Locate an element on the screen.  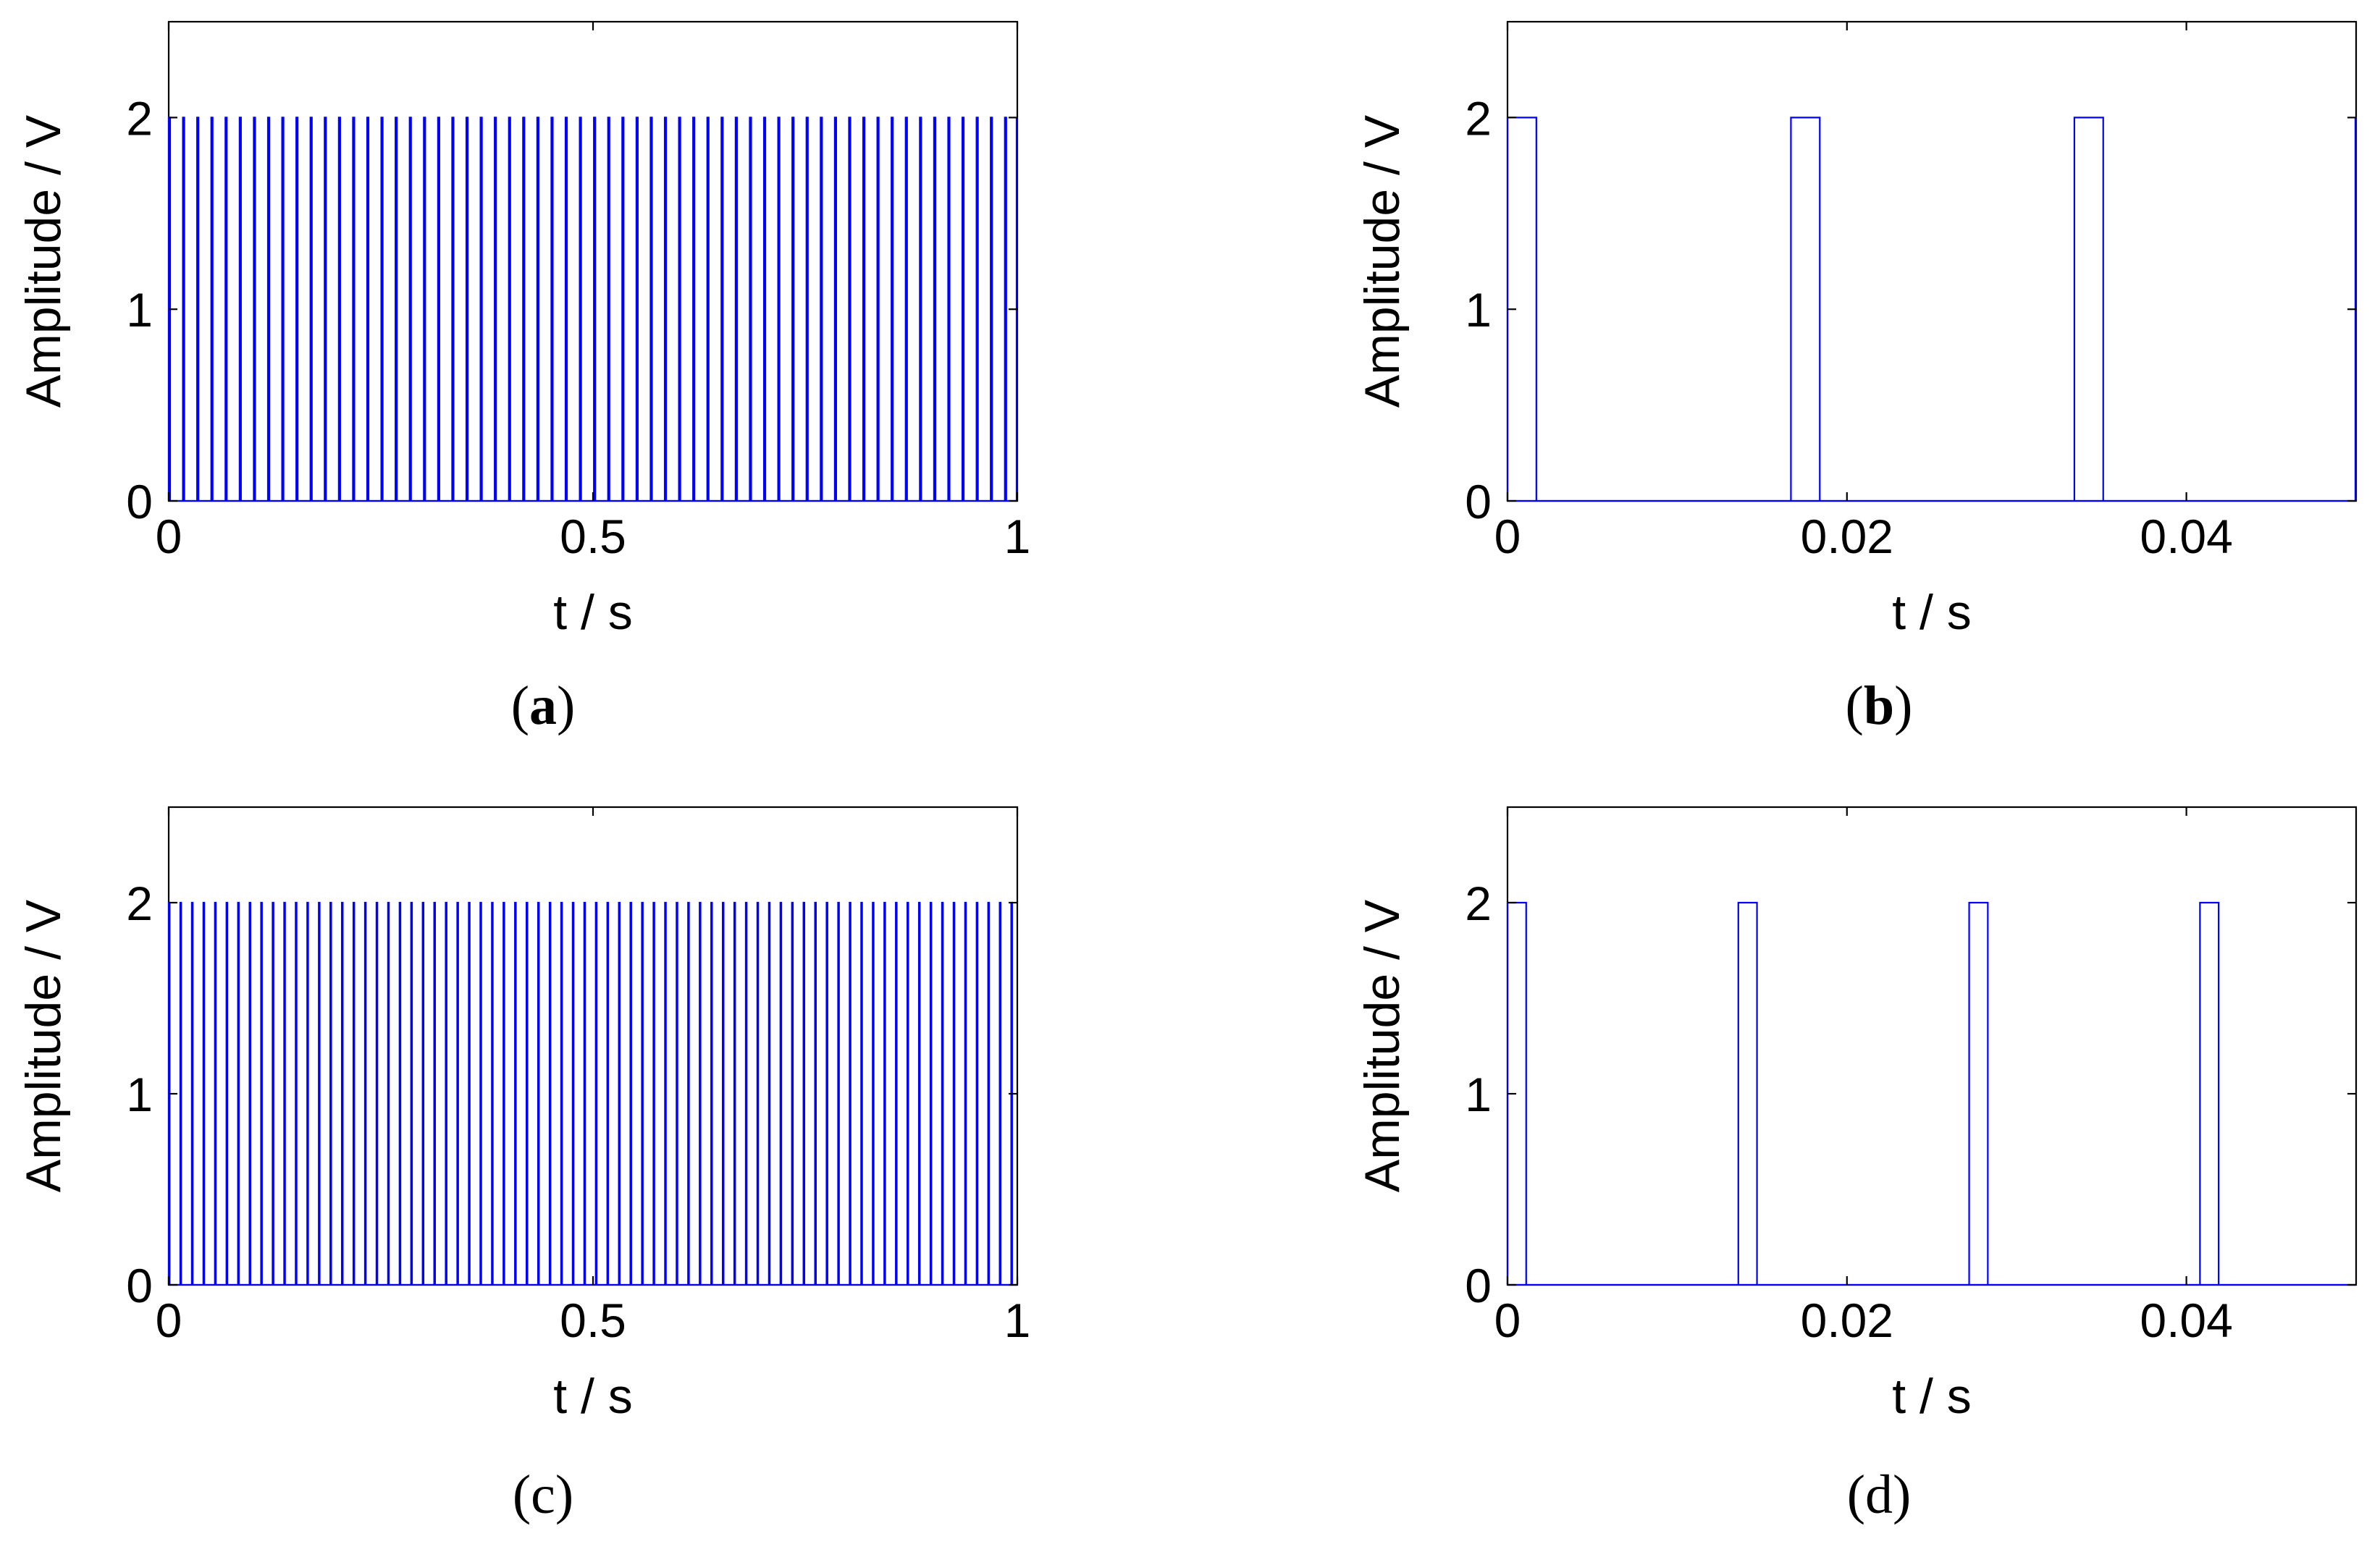
panel-caption: (c) is located at coordinates (543, 1494).